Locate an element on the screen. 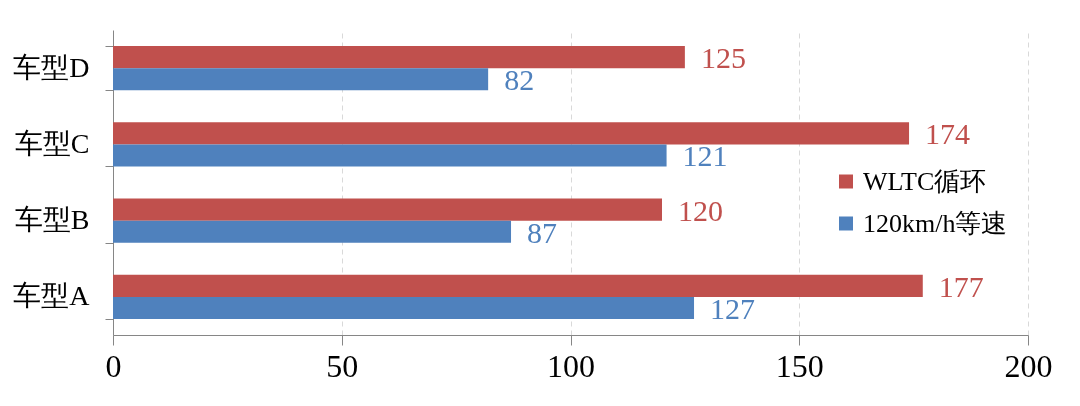 Image resolution: width=1080 pixels, height=406 pixels. y-tick-label: 车型A is located at coordinates (52, 296).